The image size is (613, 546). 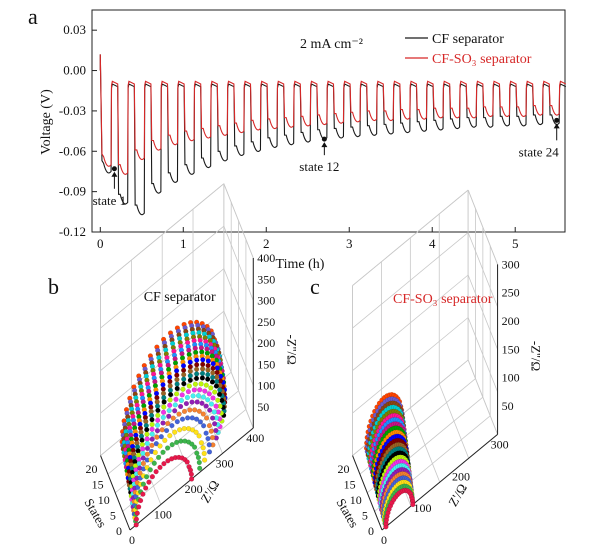 What do you see at coordinates (371, 531) in the screenshot?
I see `y-tick-label: 0` at bounding box center [371, 531].